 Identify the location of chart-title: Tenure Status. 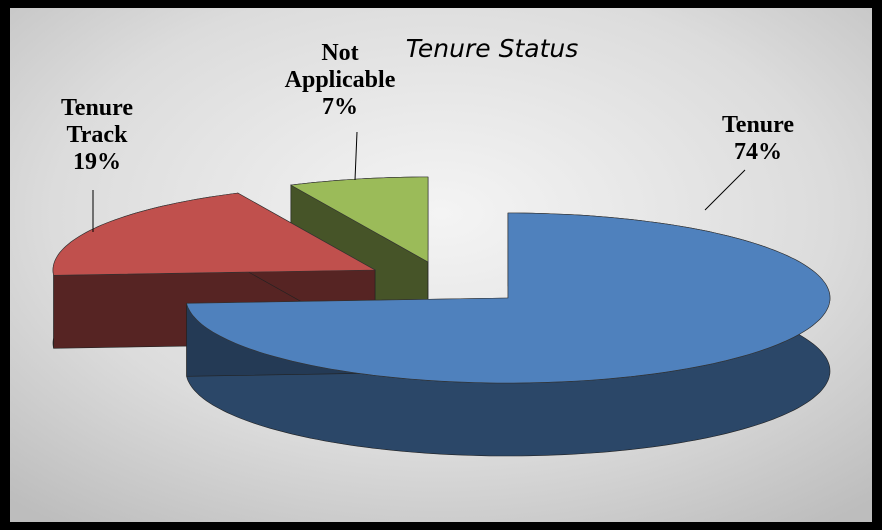
(492, 48).